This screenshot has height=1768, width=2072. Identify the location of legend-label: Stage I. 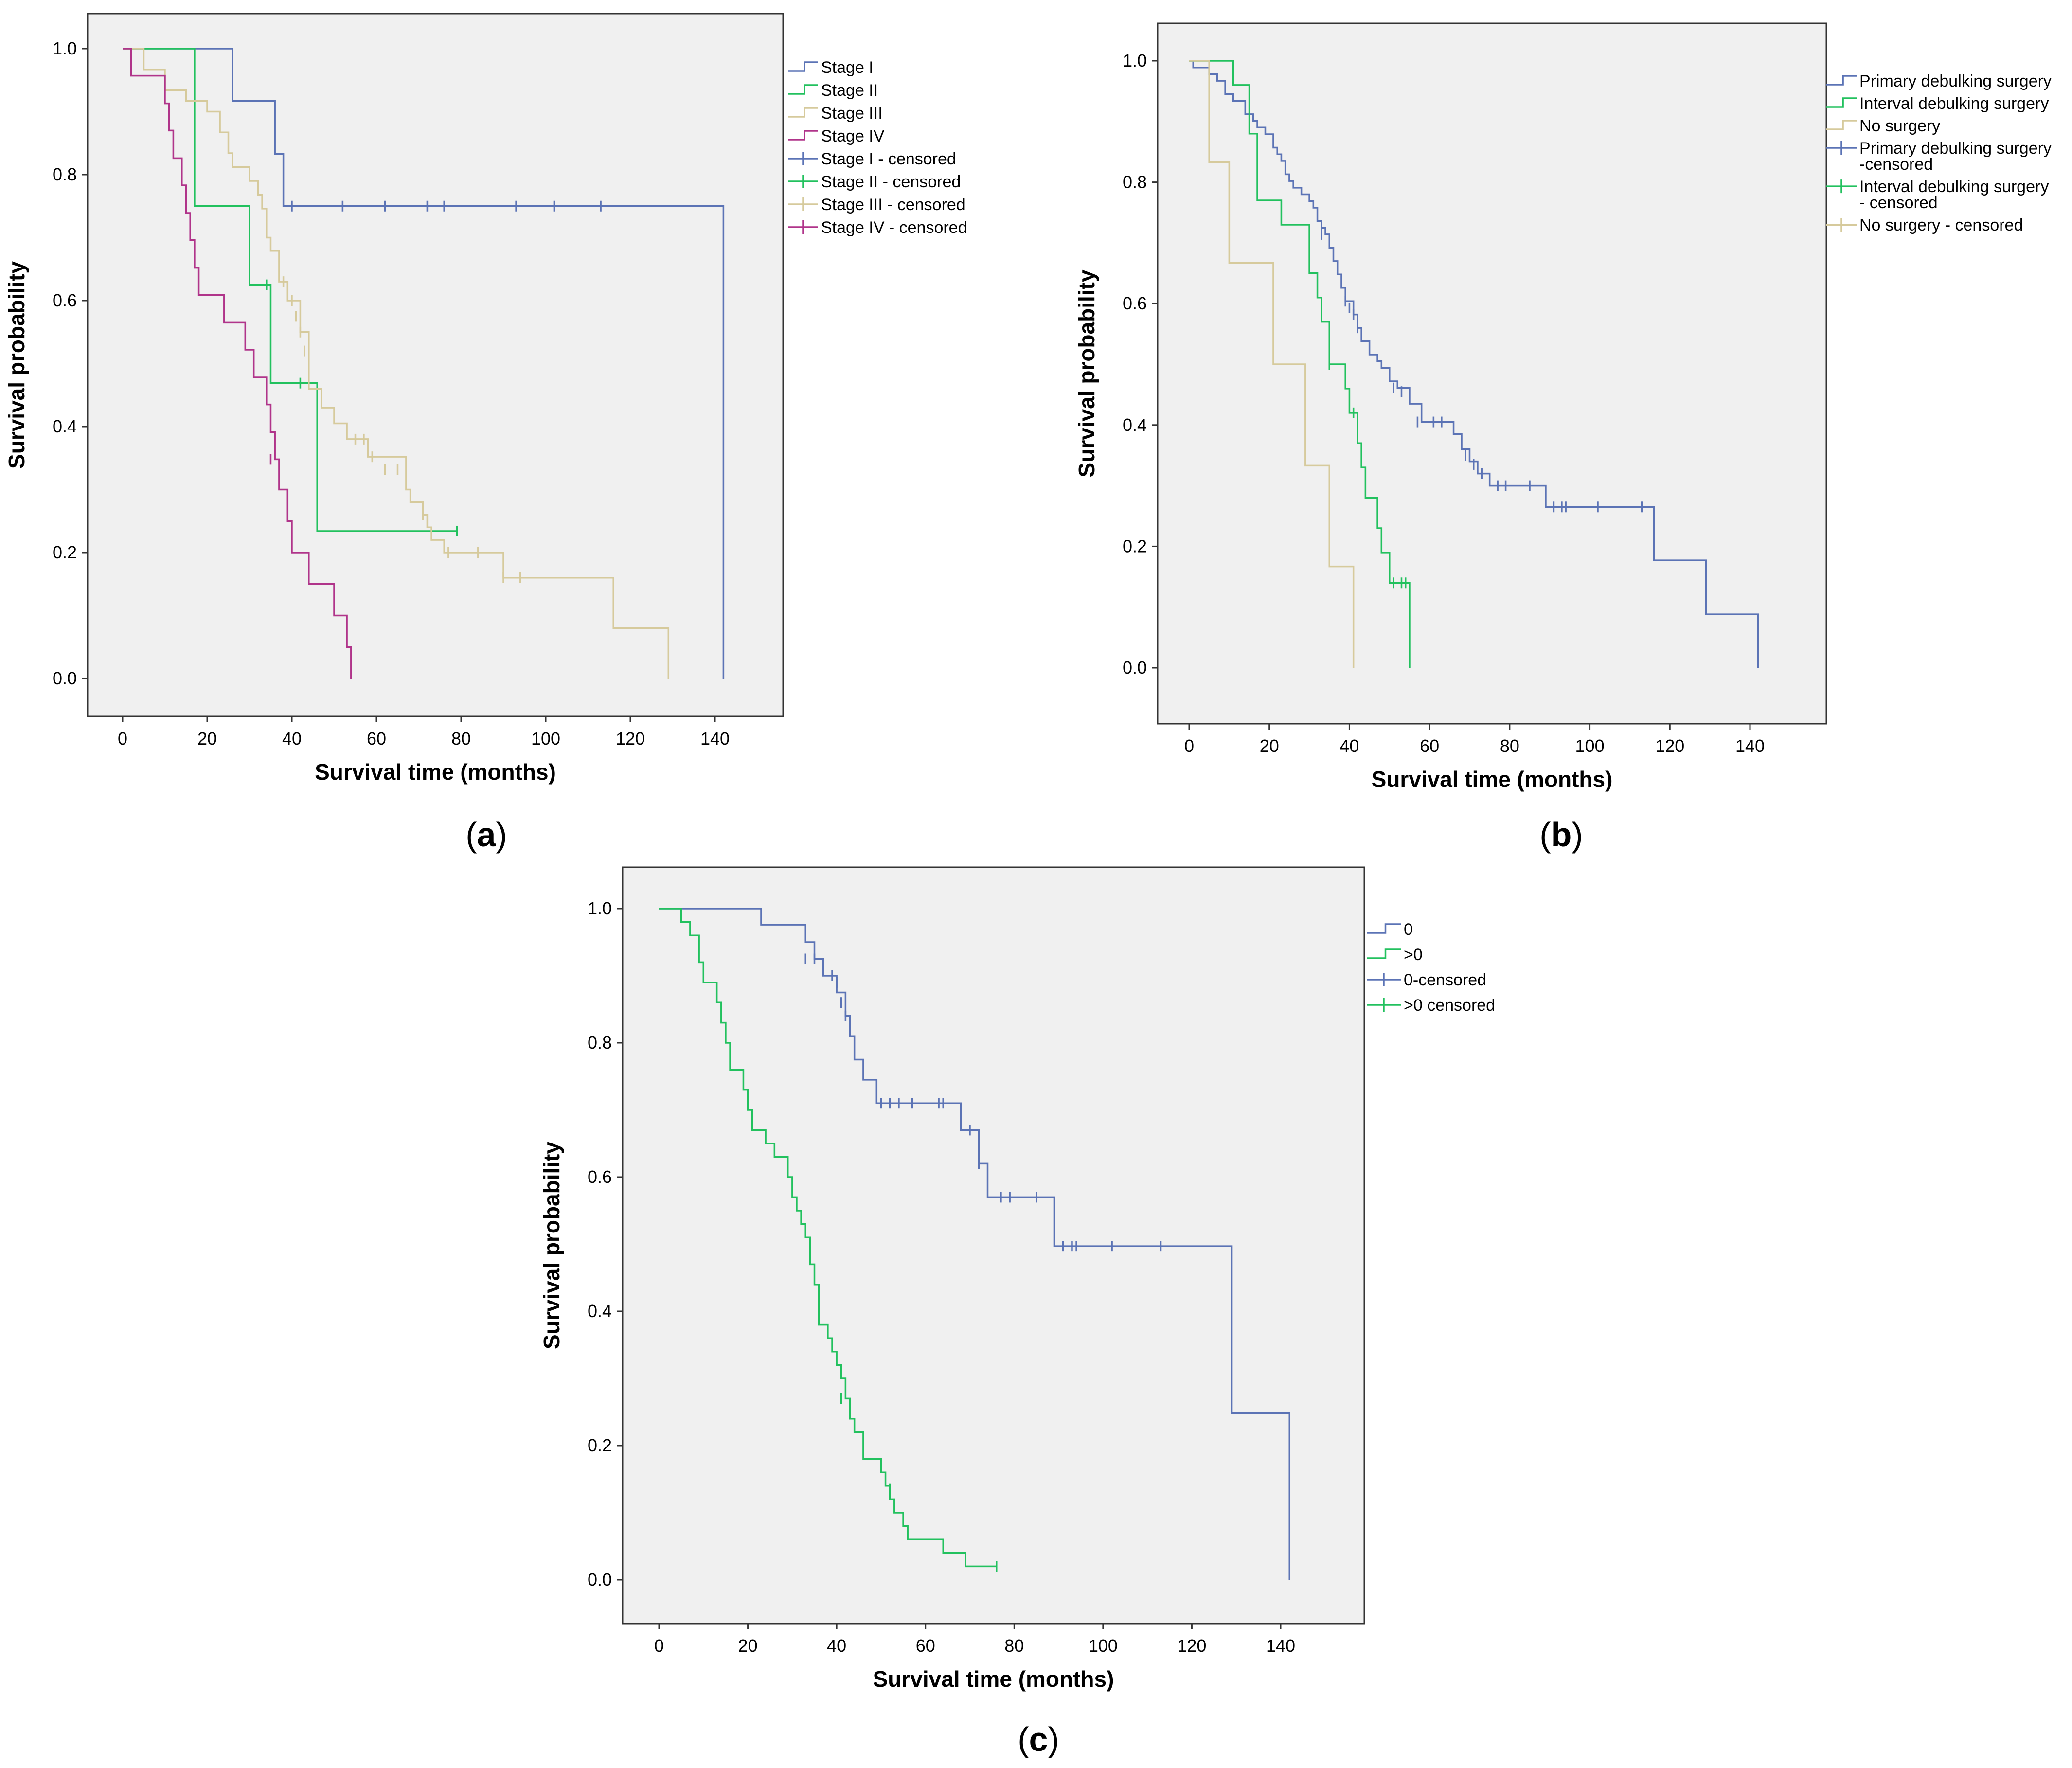
(847, 67).